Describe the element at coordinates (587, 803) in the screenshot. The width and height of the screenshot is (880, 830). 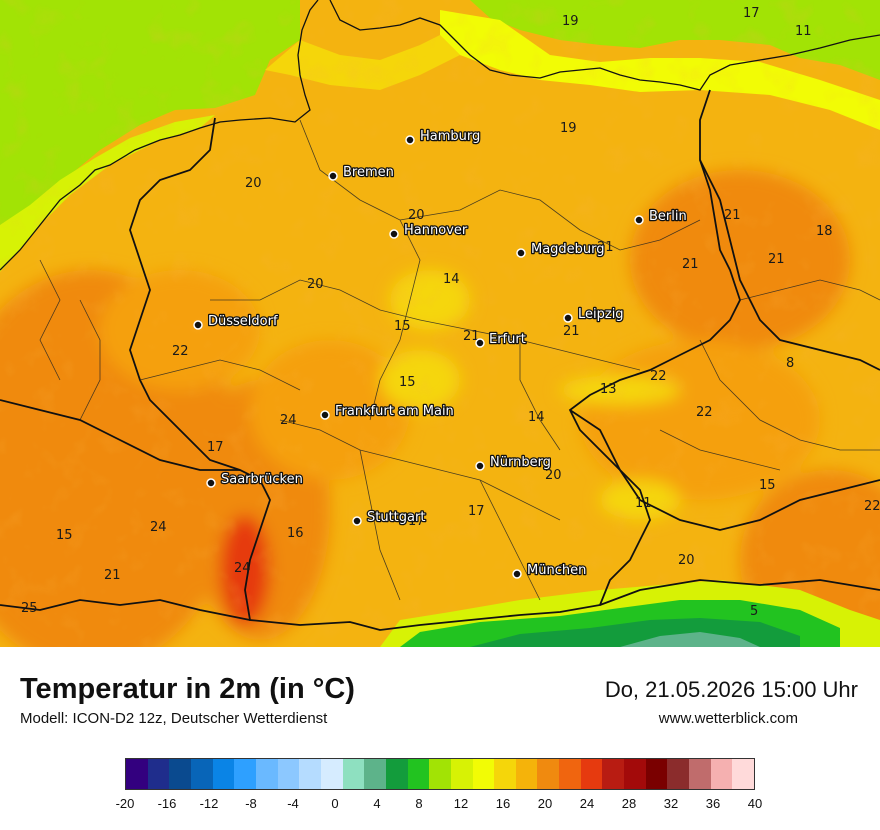
I see `scale-tick-label: 24` at that location.